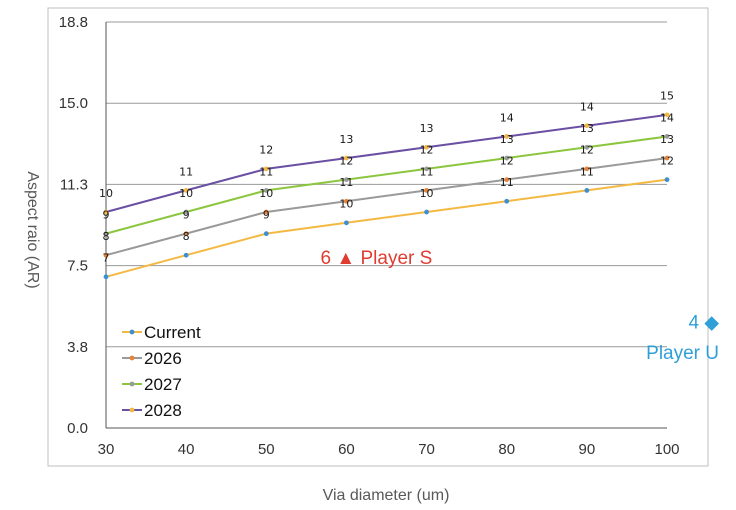 This screenshot has height=510, width=736. What do you see at coordinates (77, 266) in the screenshot?
I see `y-tick-label: 7.5` at bounding box center [77, 266].